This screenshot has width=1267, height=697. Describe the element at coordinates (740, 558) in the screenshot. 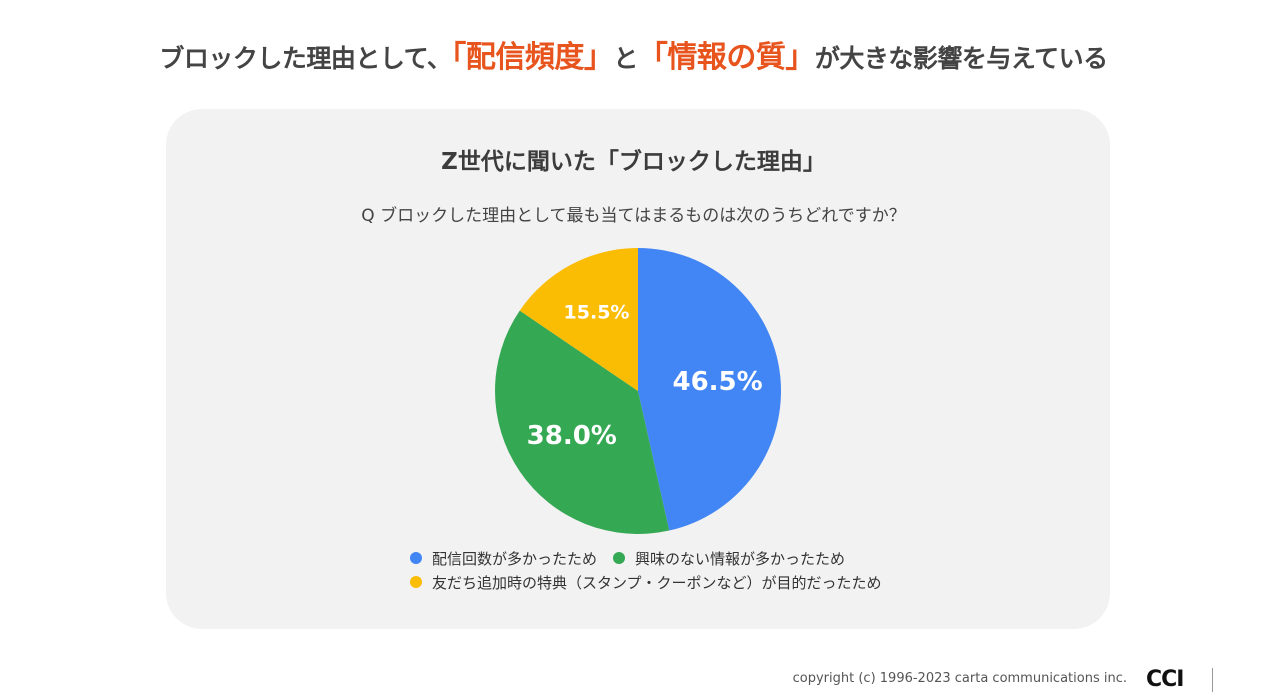

I see `legend-label: 興味のない情報が多かったため` at that location.